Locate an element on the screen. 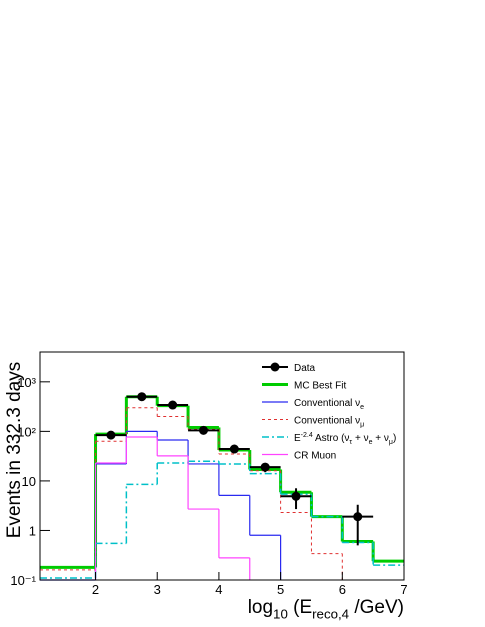 This screenshot has width=485, height=627. legend-label: Conventional νe​ is located at coordinates (329, 404).